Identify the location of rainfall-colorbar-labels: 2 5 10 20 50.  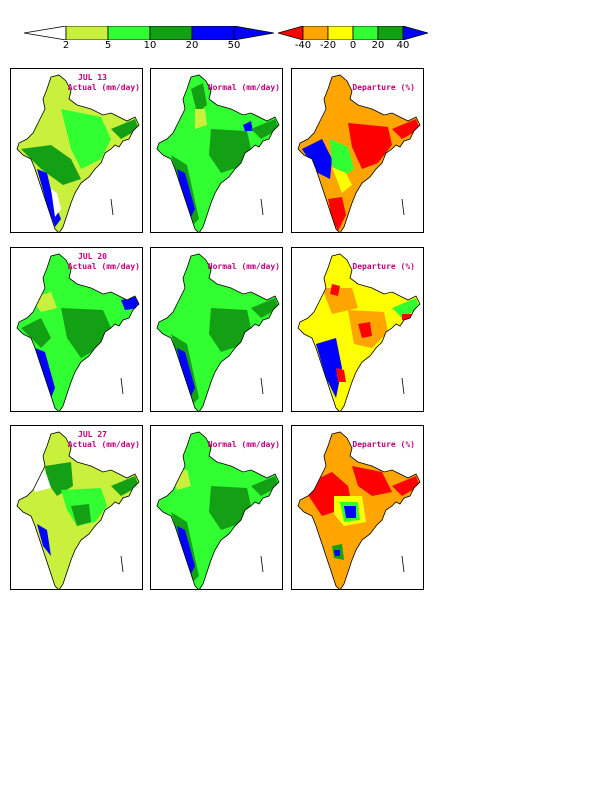
(149, 47).